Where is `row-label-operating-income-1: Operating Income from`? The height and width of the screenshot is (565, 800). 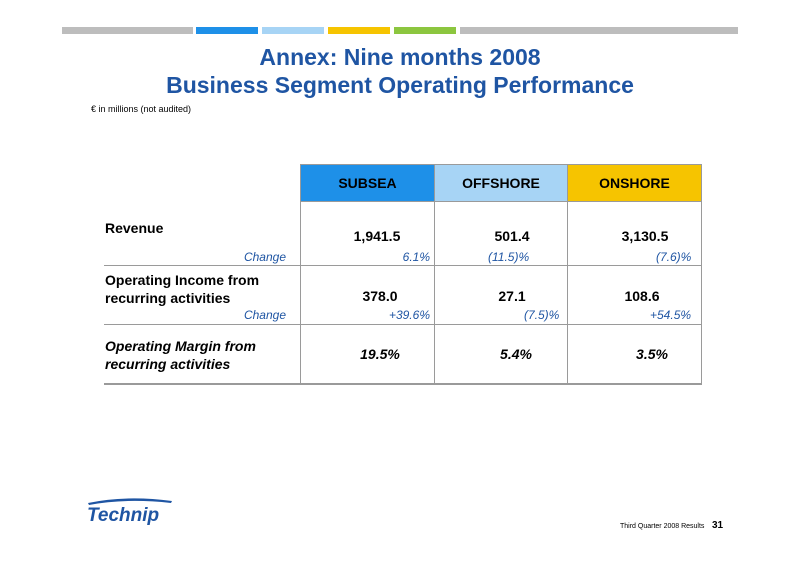 row-label-operating-income-1: Operating Income from is located at coordinates (182, 280).